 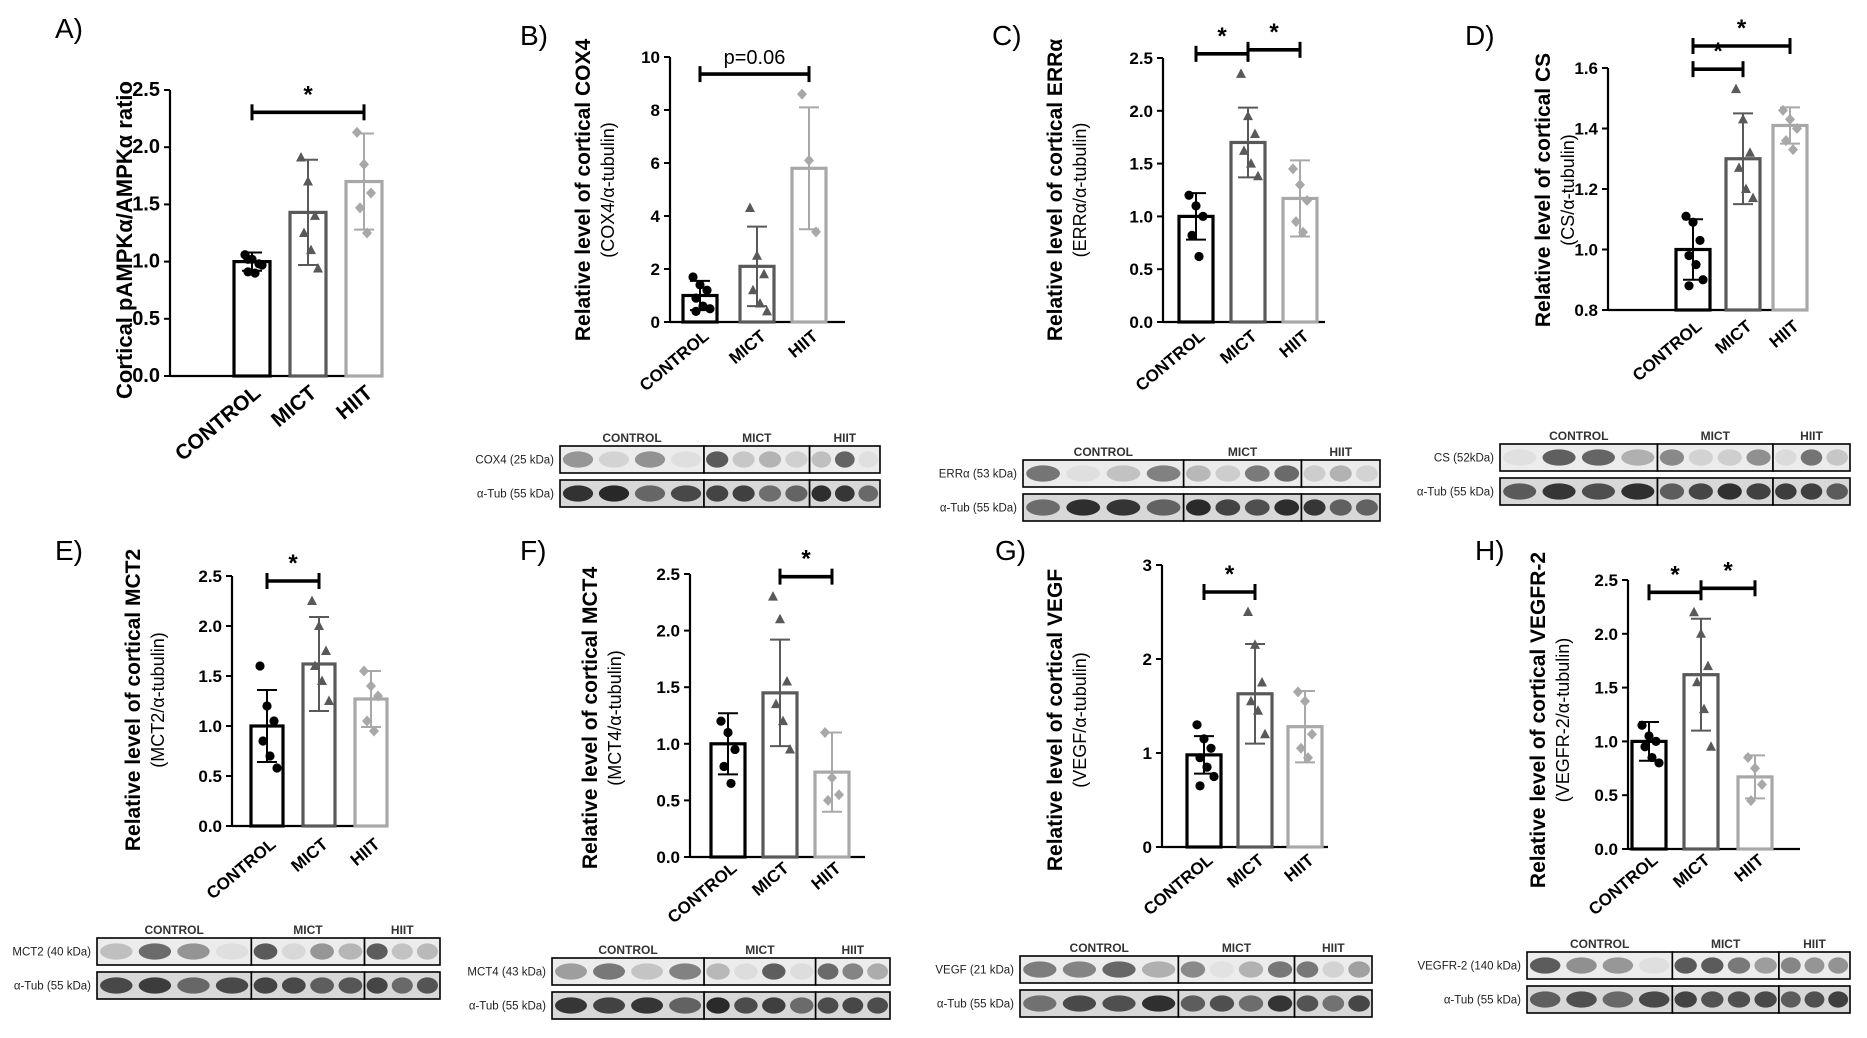 I want to click on y-tick-label: 6, so click(x=655, y=163).